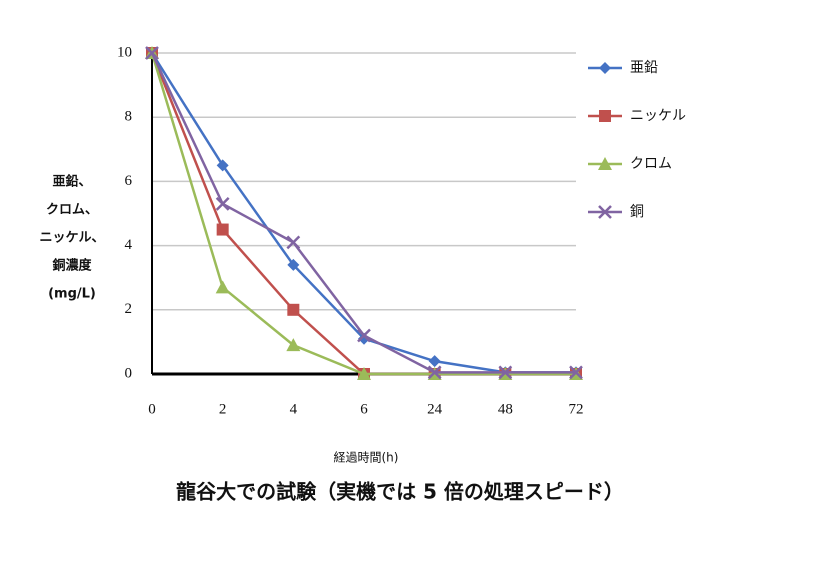  Describe the element at coordinates (400, 492) in the screenshot. I see `caption: 龍谷大での試験（実機では 5 倍の処理スピード）` at that location.